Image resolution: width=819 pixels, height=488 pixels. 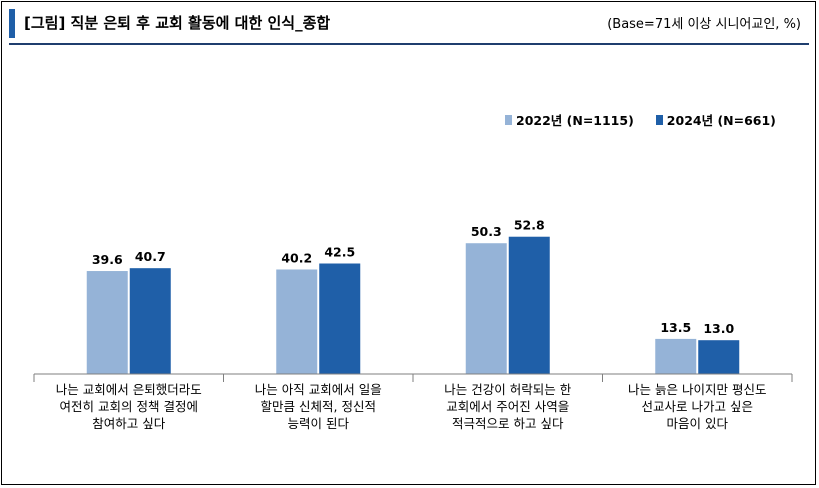 What do you see at coordinates (150, 256) in the screenshot?
I see `data-label-2024-cat-1: 40.7` at bounding box center [150, 256].